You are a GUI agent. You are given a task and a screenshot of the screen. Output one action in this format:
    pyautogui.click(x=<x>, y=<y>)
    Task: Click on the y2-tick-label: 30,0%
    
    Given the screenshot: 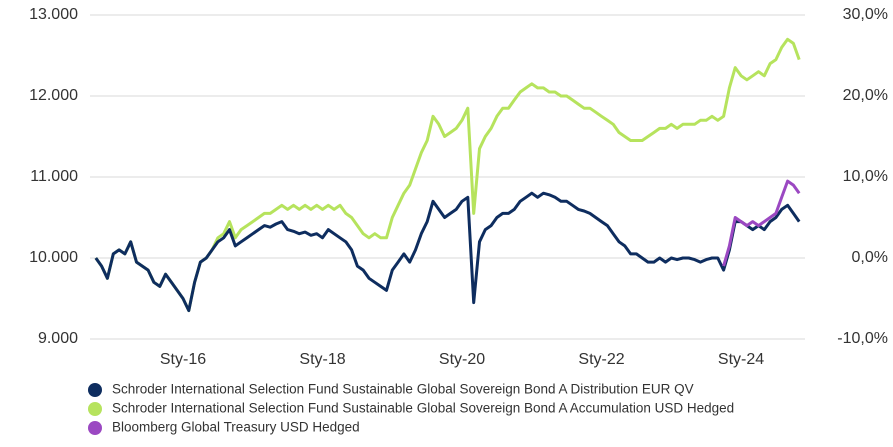 What is the action you would take?
    pyautogui.click(x=865, y=14)
    